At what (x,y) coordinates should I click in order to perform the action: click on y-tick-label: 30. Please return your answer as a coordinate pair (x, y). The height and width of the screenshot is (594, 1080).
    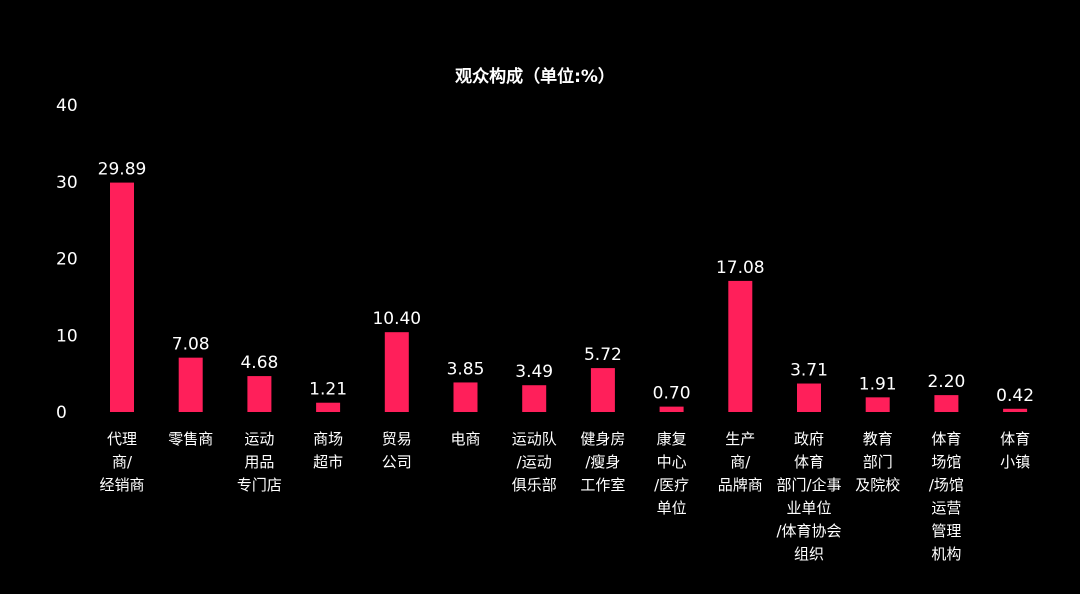
    Looking at the image, I should click on (67, 183).